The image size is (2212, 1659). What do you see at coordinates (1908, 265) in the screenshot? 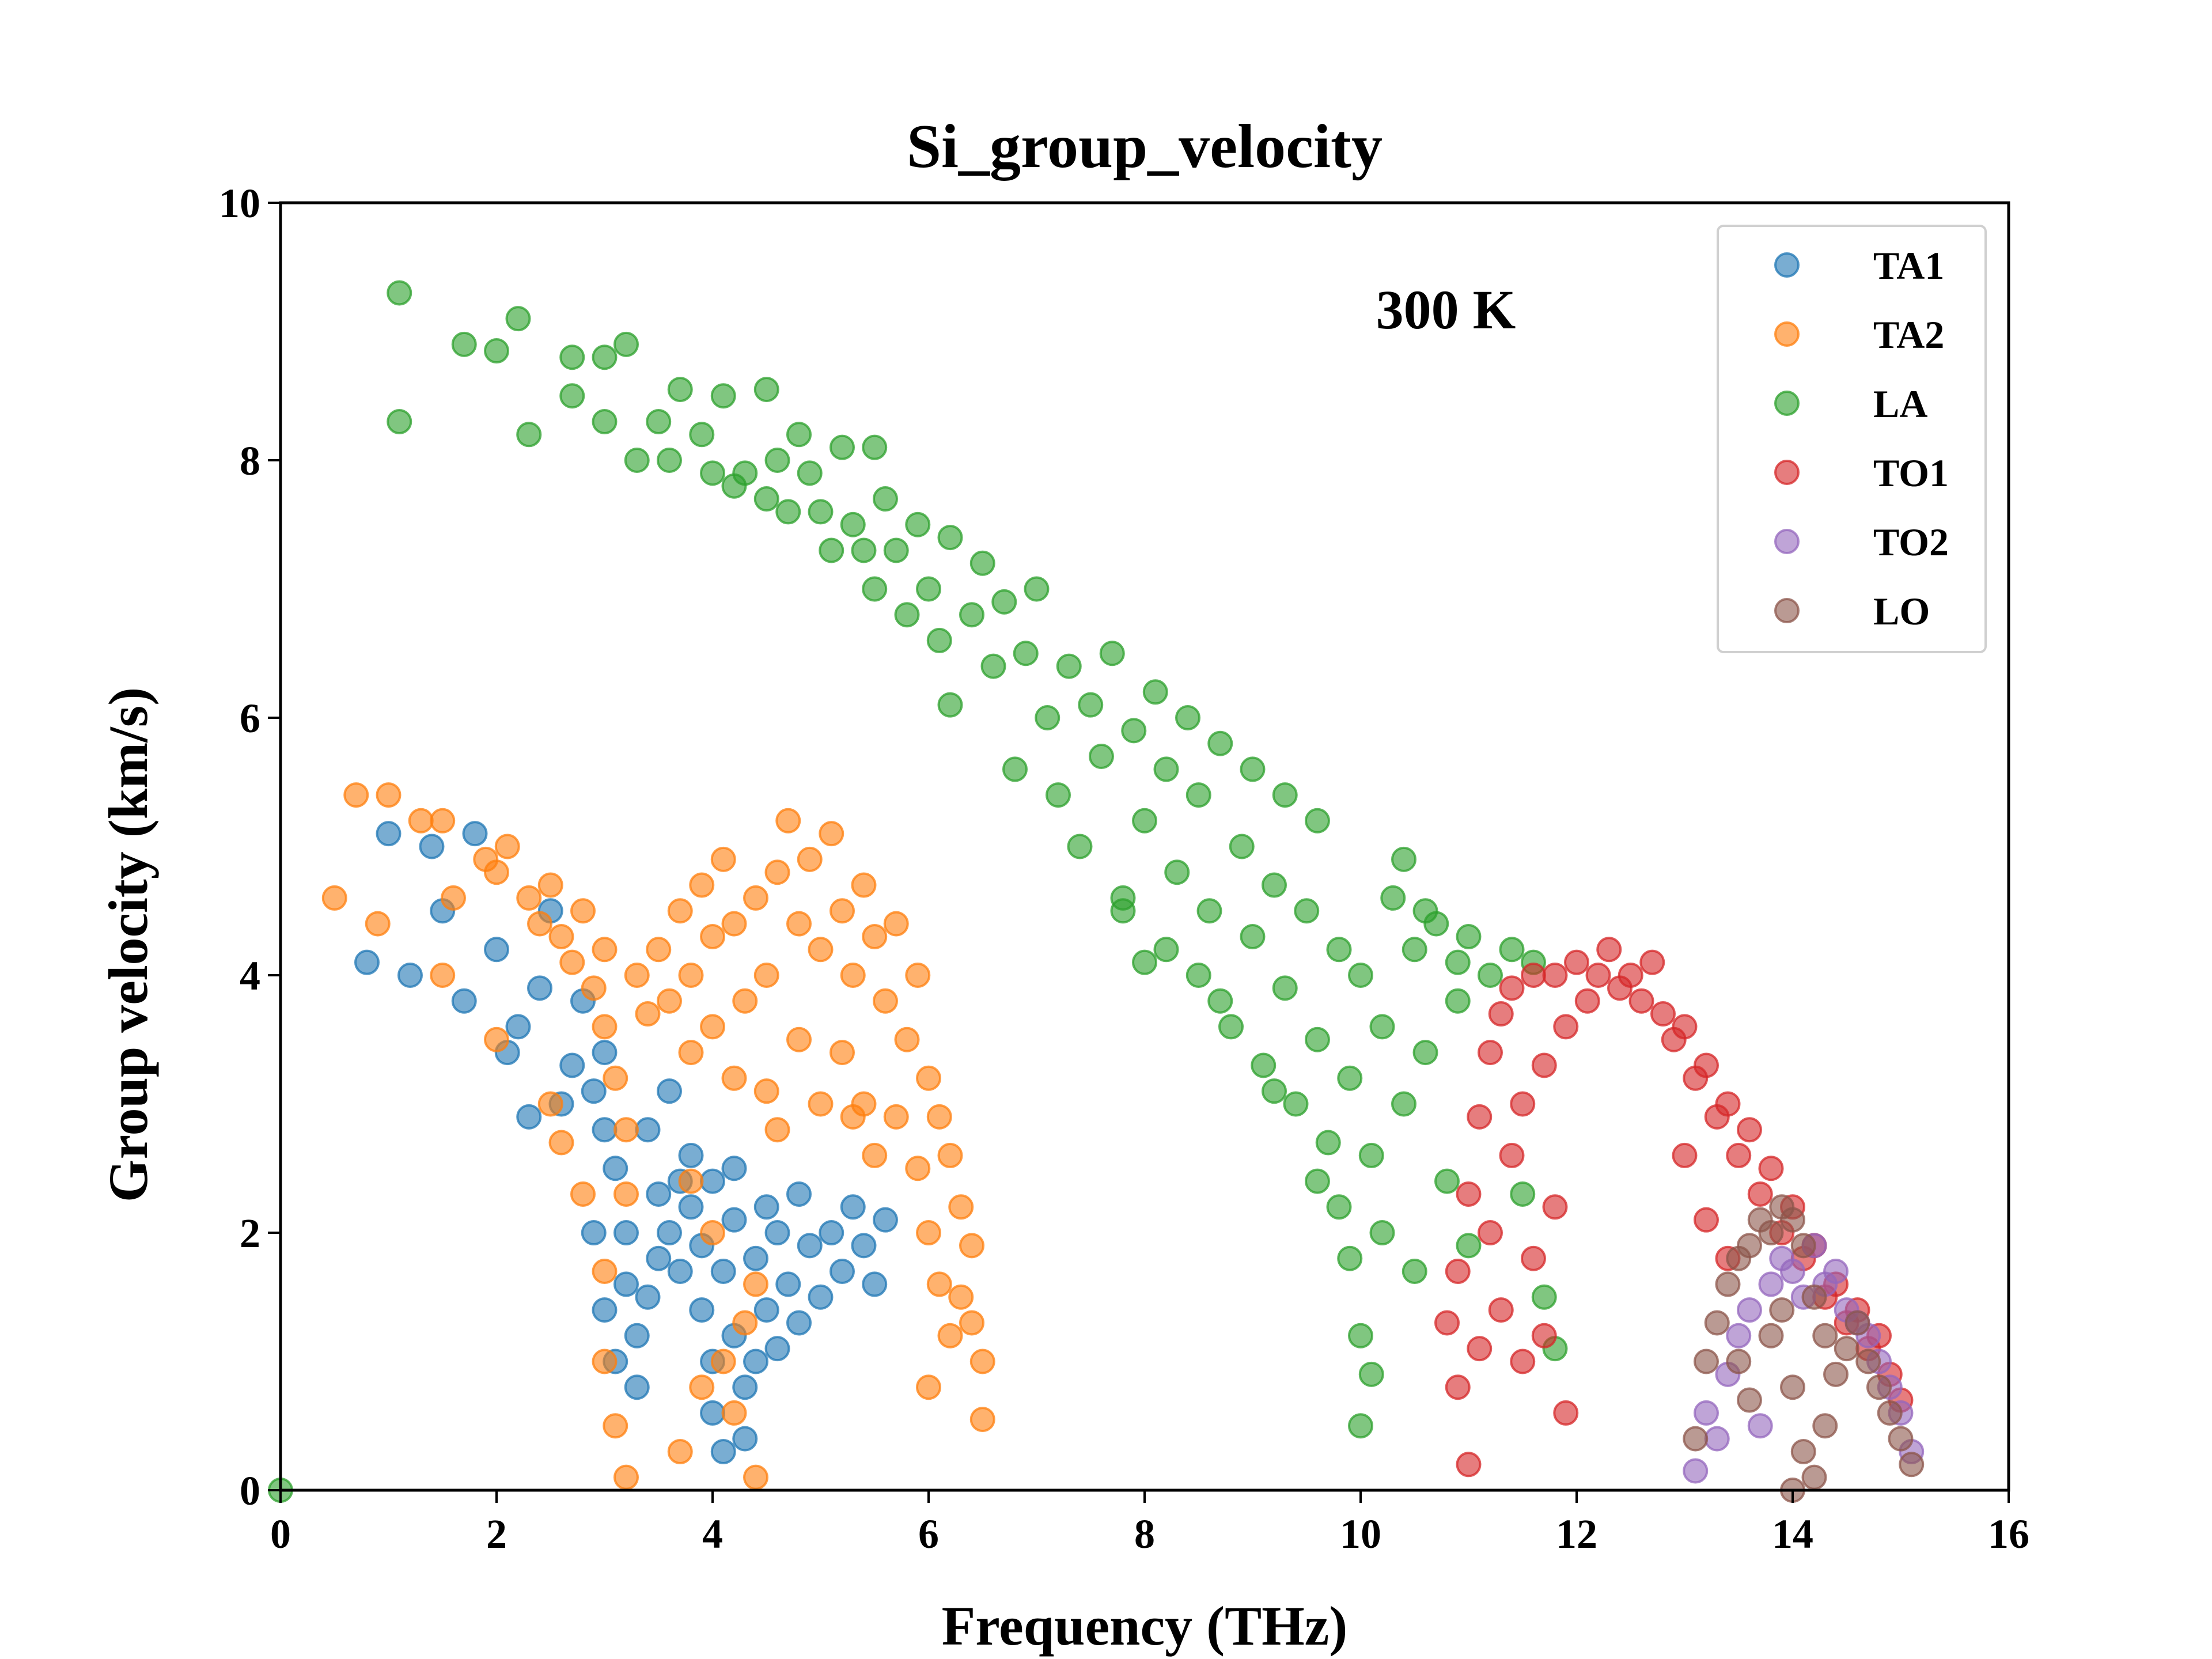
I see `legend-label: TA1` at bounding box center [1908, 265].